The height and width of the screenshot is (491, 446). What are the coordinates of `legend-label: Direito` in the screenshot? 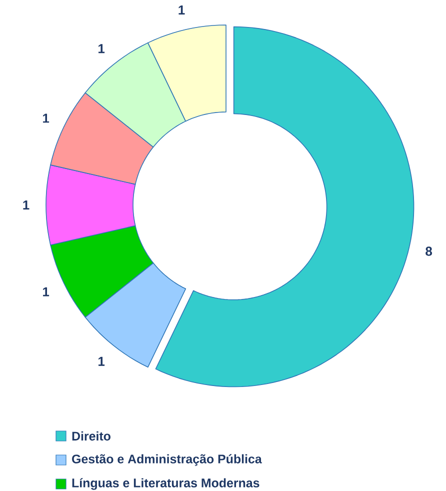 It's located at (91, 436).